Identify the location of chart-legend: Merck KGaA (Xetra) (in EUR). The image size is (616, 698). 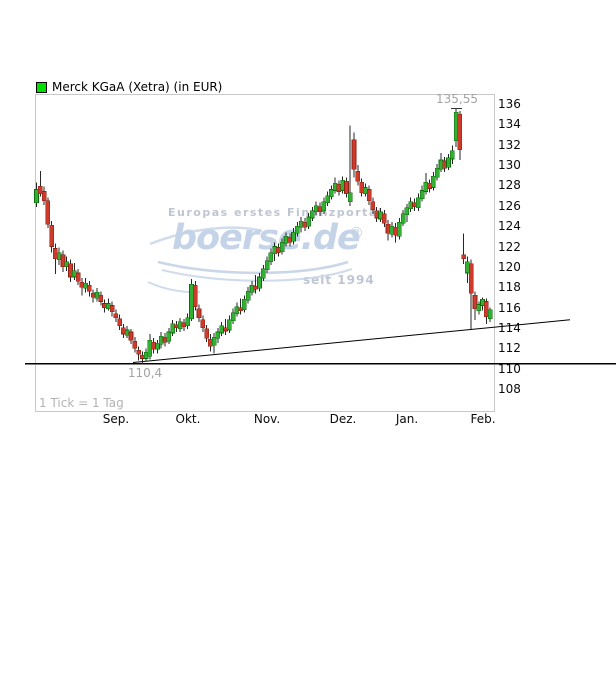
(129, 87).